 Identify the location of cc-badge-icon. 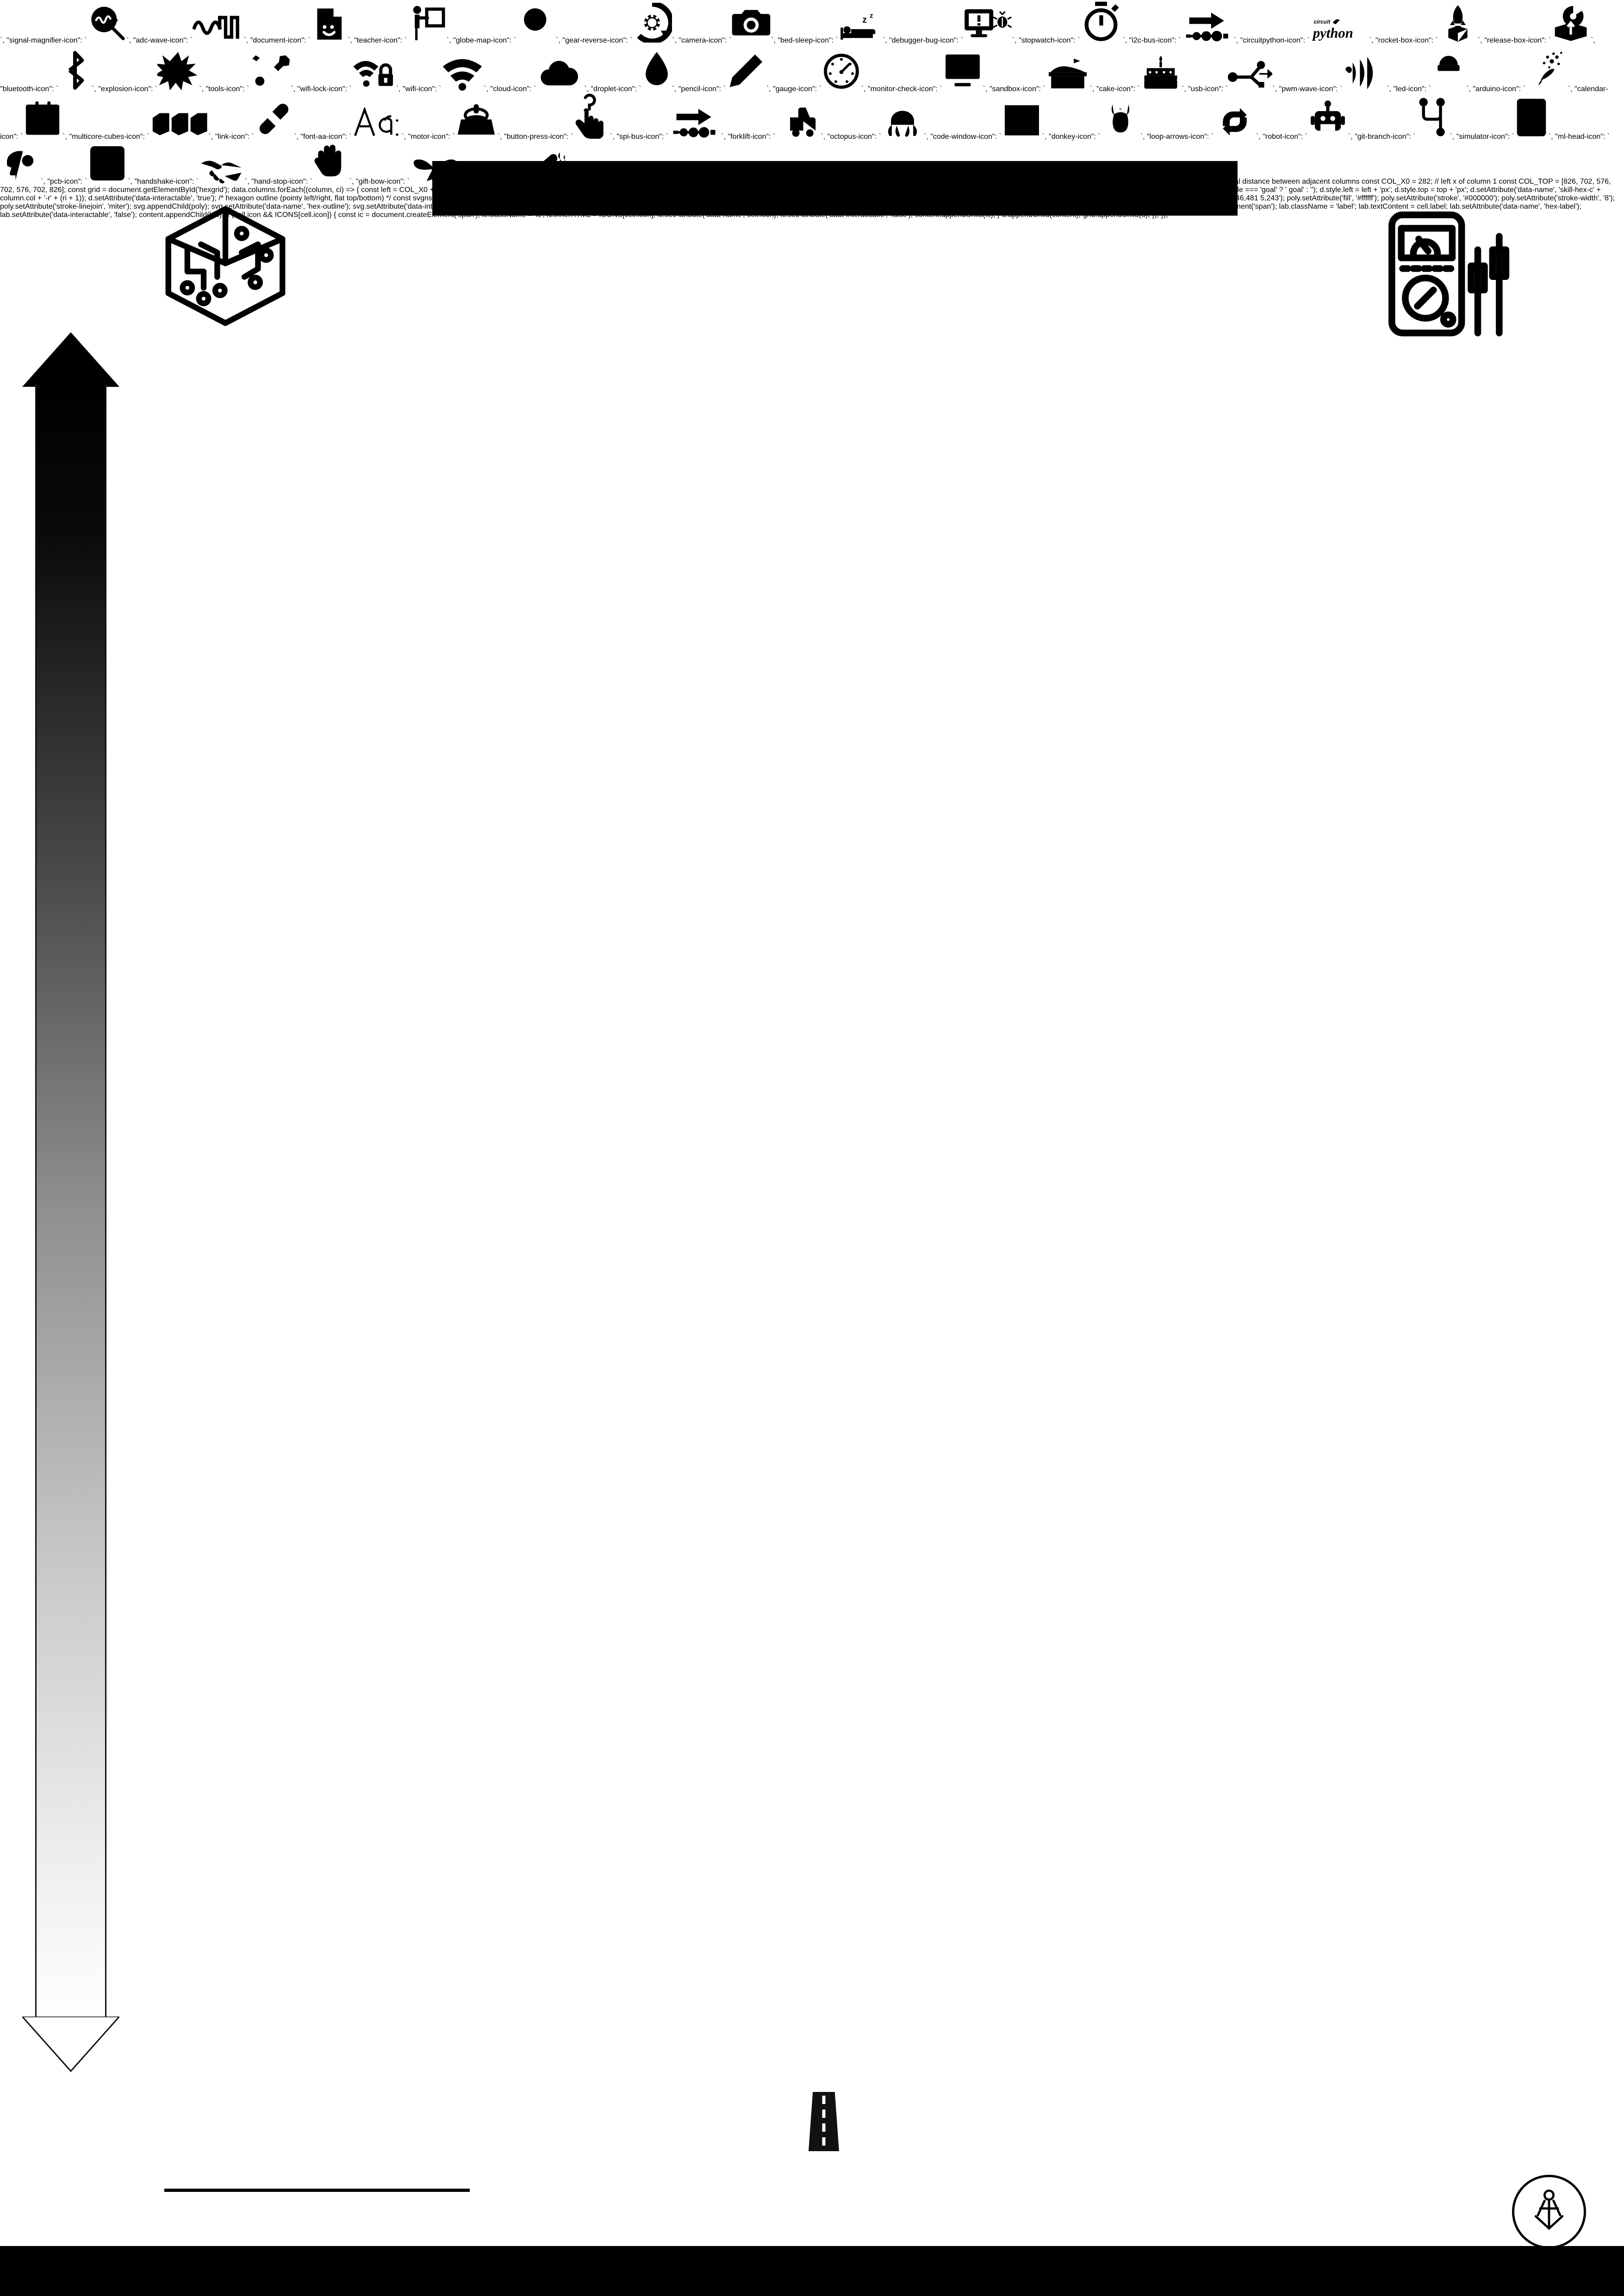
(1549, 2212).